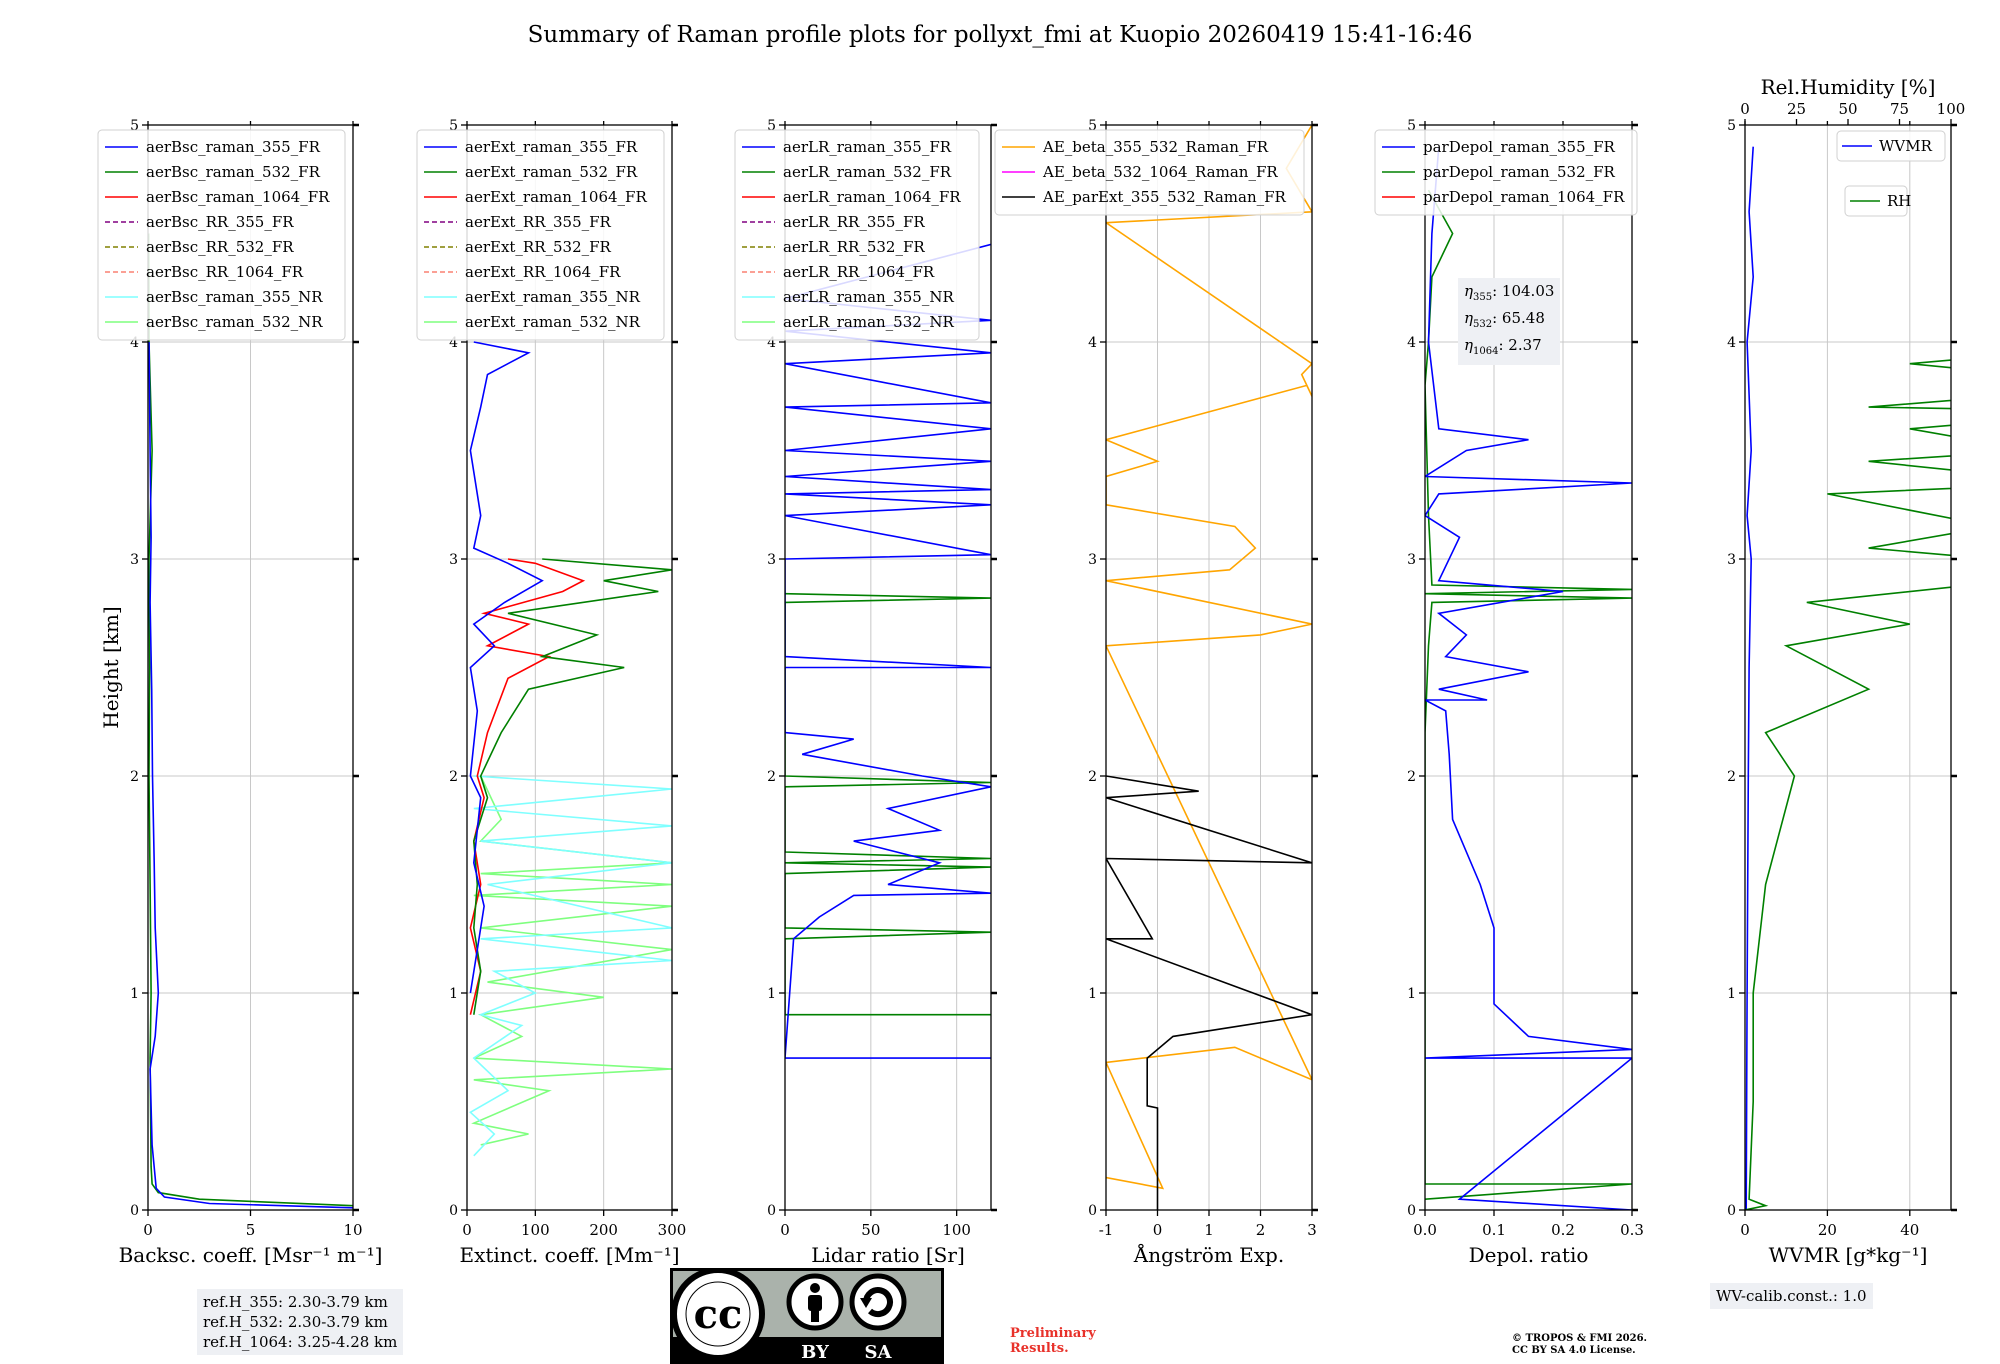  What do you see at coordinates (603, 1230) in the screenshot?
I see `x-tick-label: 200` at bounding box center [603, 1230].